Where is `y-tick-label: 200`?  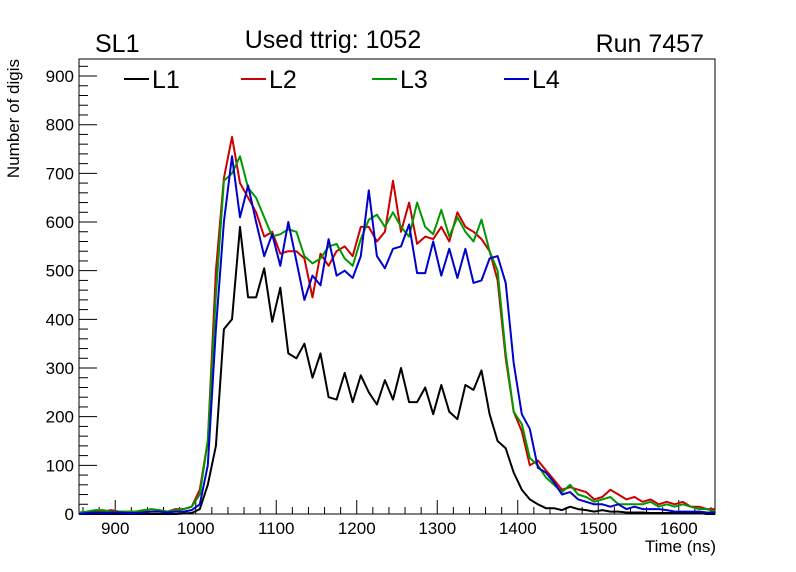 y-tick-label: 200 is located at coordinates (60, 417).